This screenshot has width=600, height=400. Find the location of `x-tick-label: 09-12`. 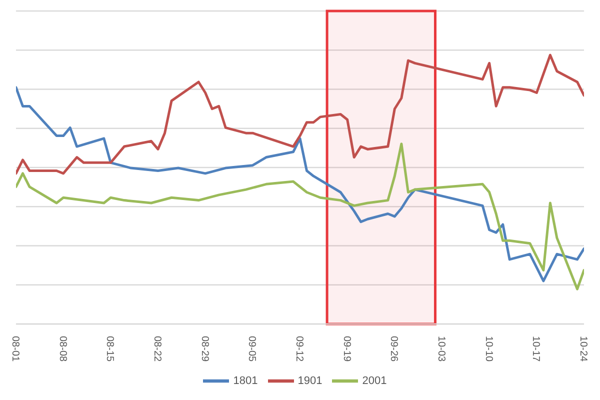

x-tick-label: 09-12 is located at coordinates (299, 349).